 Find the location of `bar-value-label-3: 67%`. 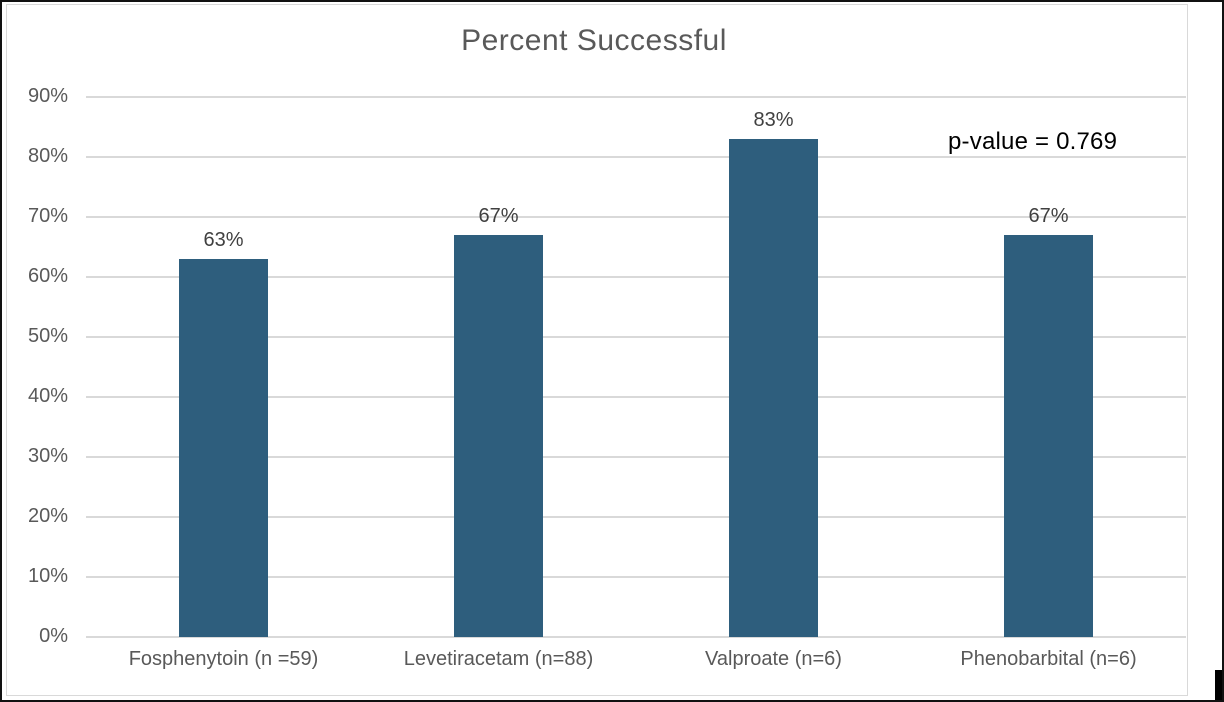

bar-value-label-3: 67% is located at coordinates (1048, 216).